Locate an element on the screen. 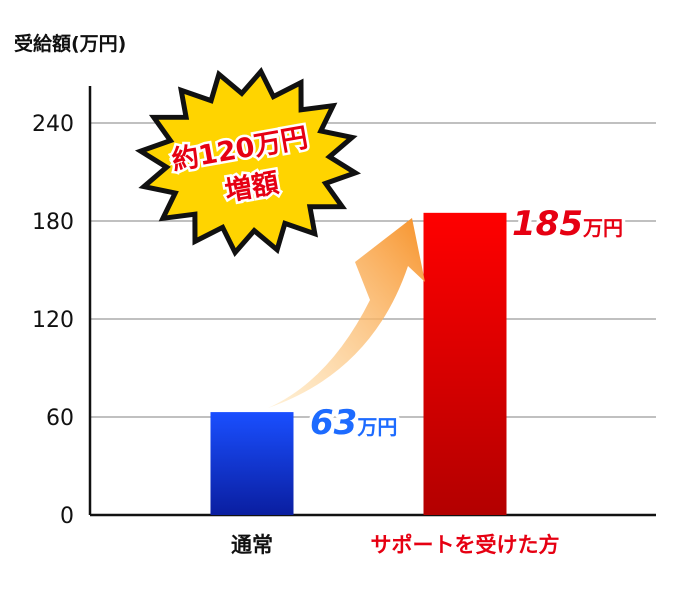  y-tick-label: 60 is located at coordinates (60, 418).